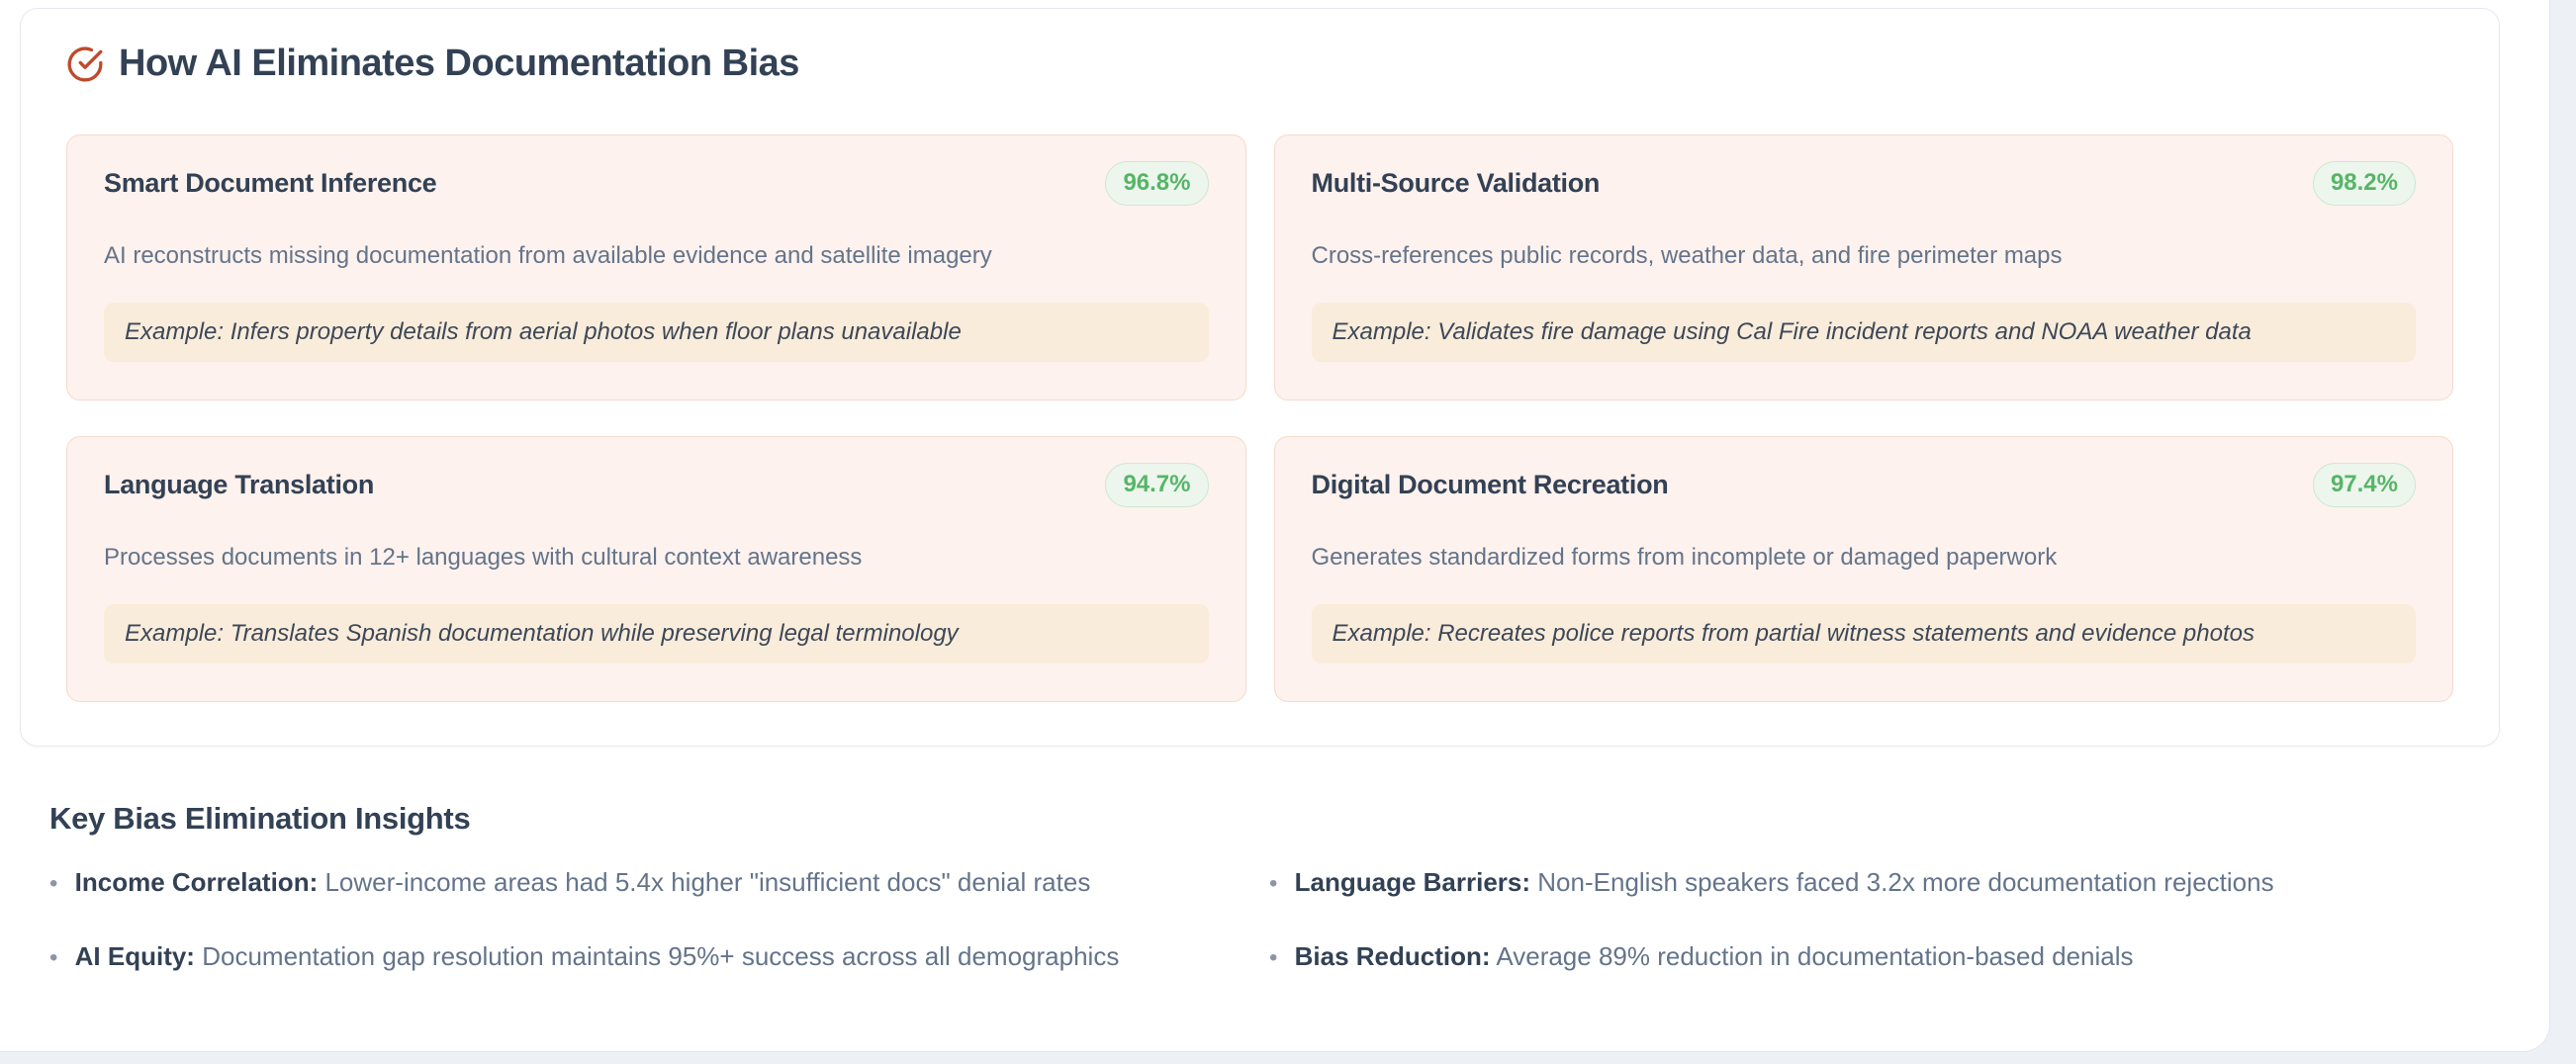 Image resolution: width=2576 pixels, height=1064 pixels. I want to click on section-header: How AI Eliminates Documentation Bias, so click(1260, 64).